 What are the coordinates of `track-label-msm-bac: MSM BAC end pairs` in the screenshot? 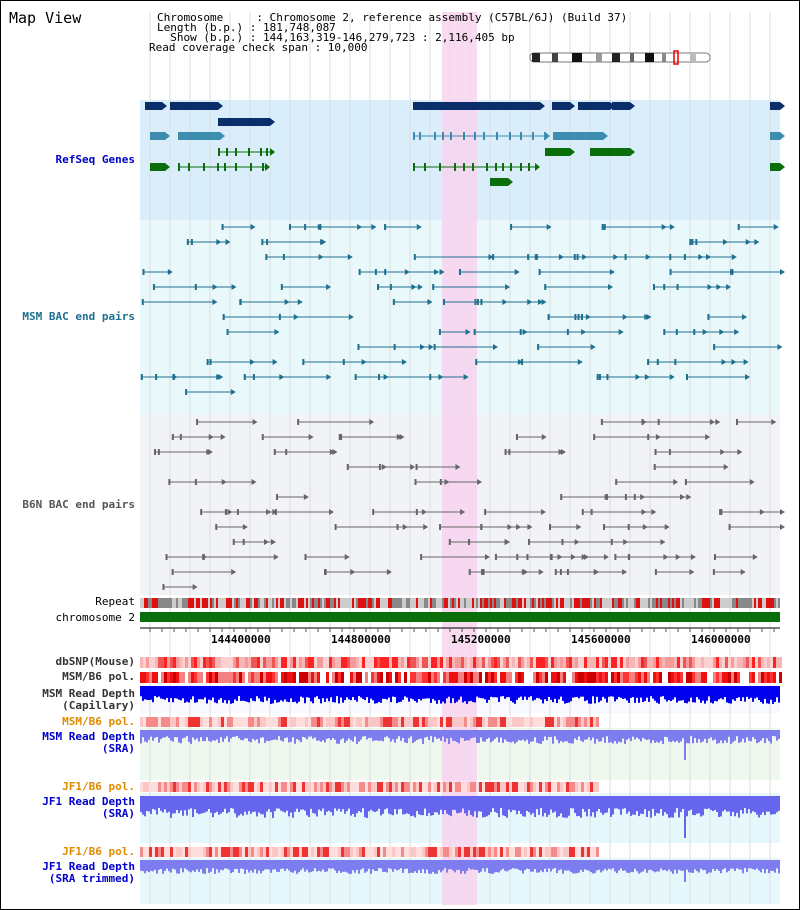 It's located at (78, 316).